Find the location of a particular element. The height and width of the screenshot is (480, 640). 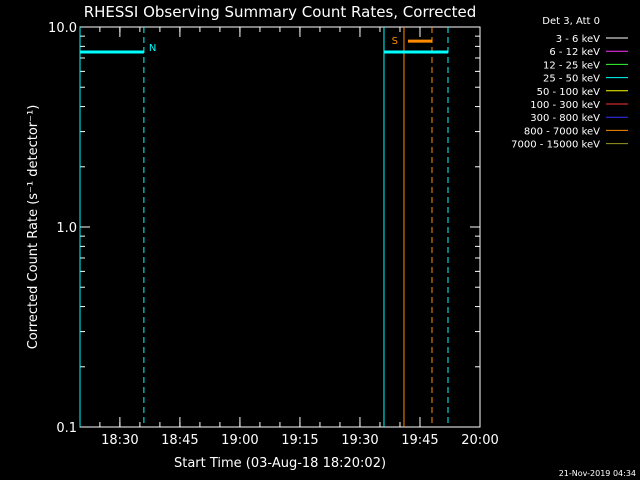

marker-label: N is located at coordinates (152, 48).